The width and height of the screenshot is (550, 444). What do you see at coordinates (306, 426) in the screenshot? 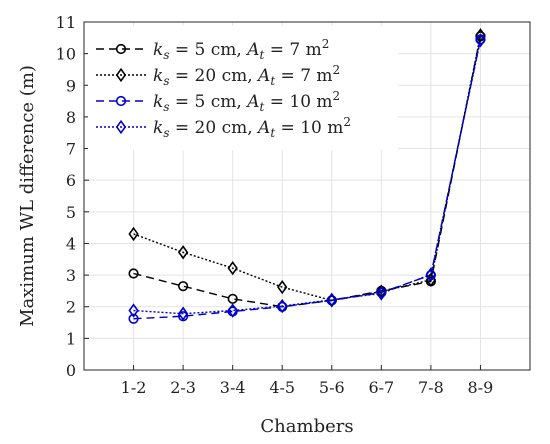
I see `x-axis-label: Chambers` at bounding box center [306, 426].